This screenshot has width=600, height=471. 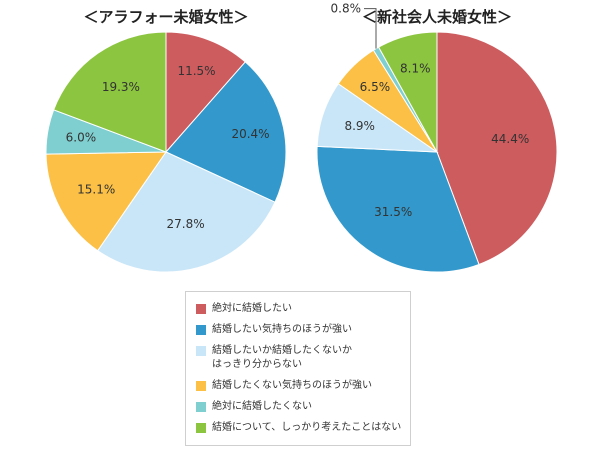 What do you see at coordinates (81, 137) in the screenshot?
I see `data-label: 6.0%` at bounding box center [81, 137].